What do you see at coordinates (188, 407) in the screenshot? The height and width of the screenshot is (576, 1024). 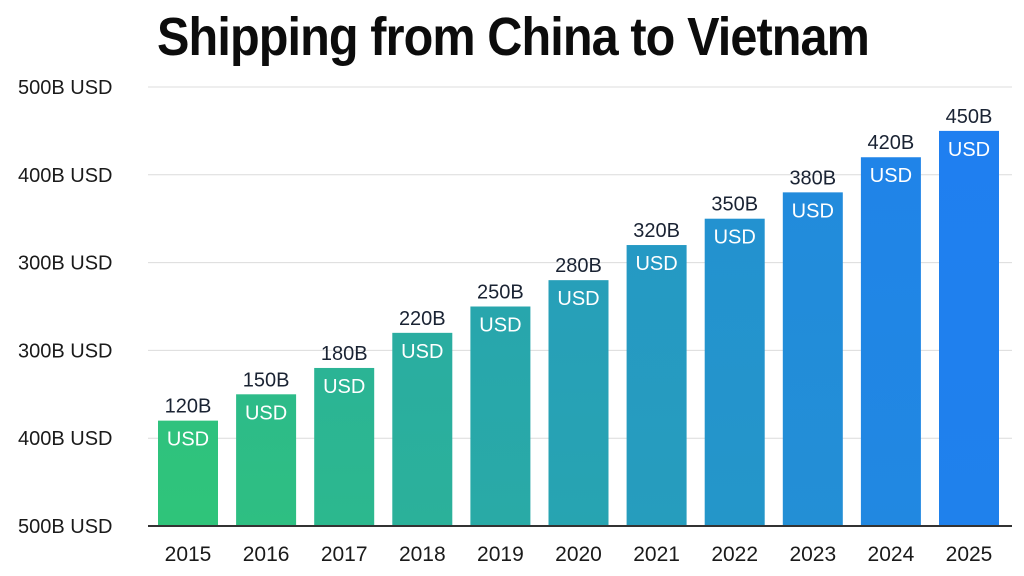 I see `bar-value-label: 120B` at bounding box center [188, 407].